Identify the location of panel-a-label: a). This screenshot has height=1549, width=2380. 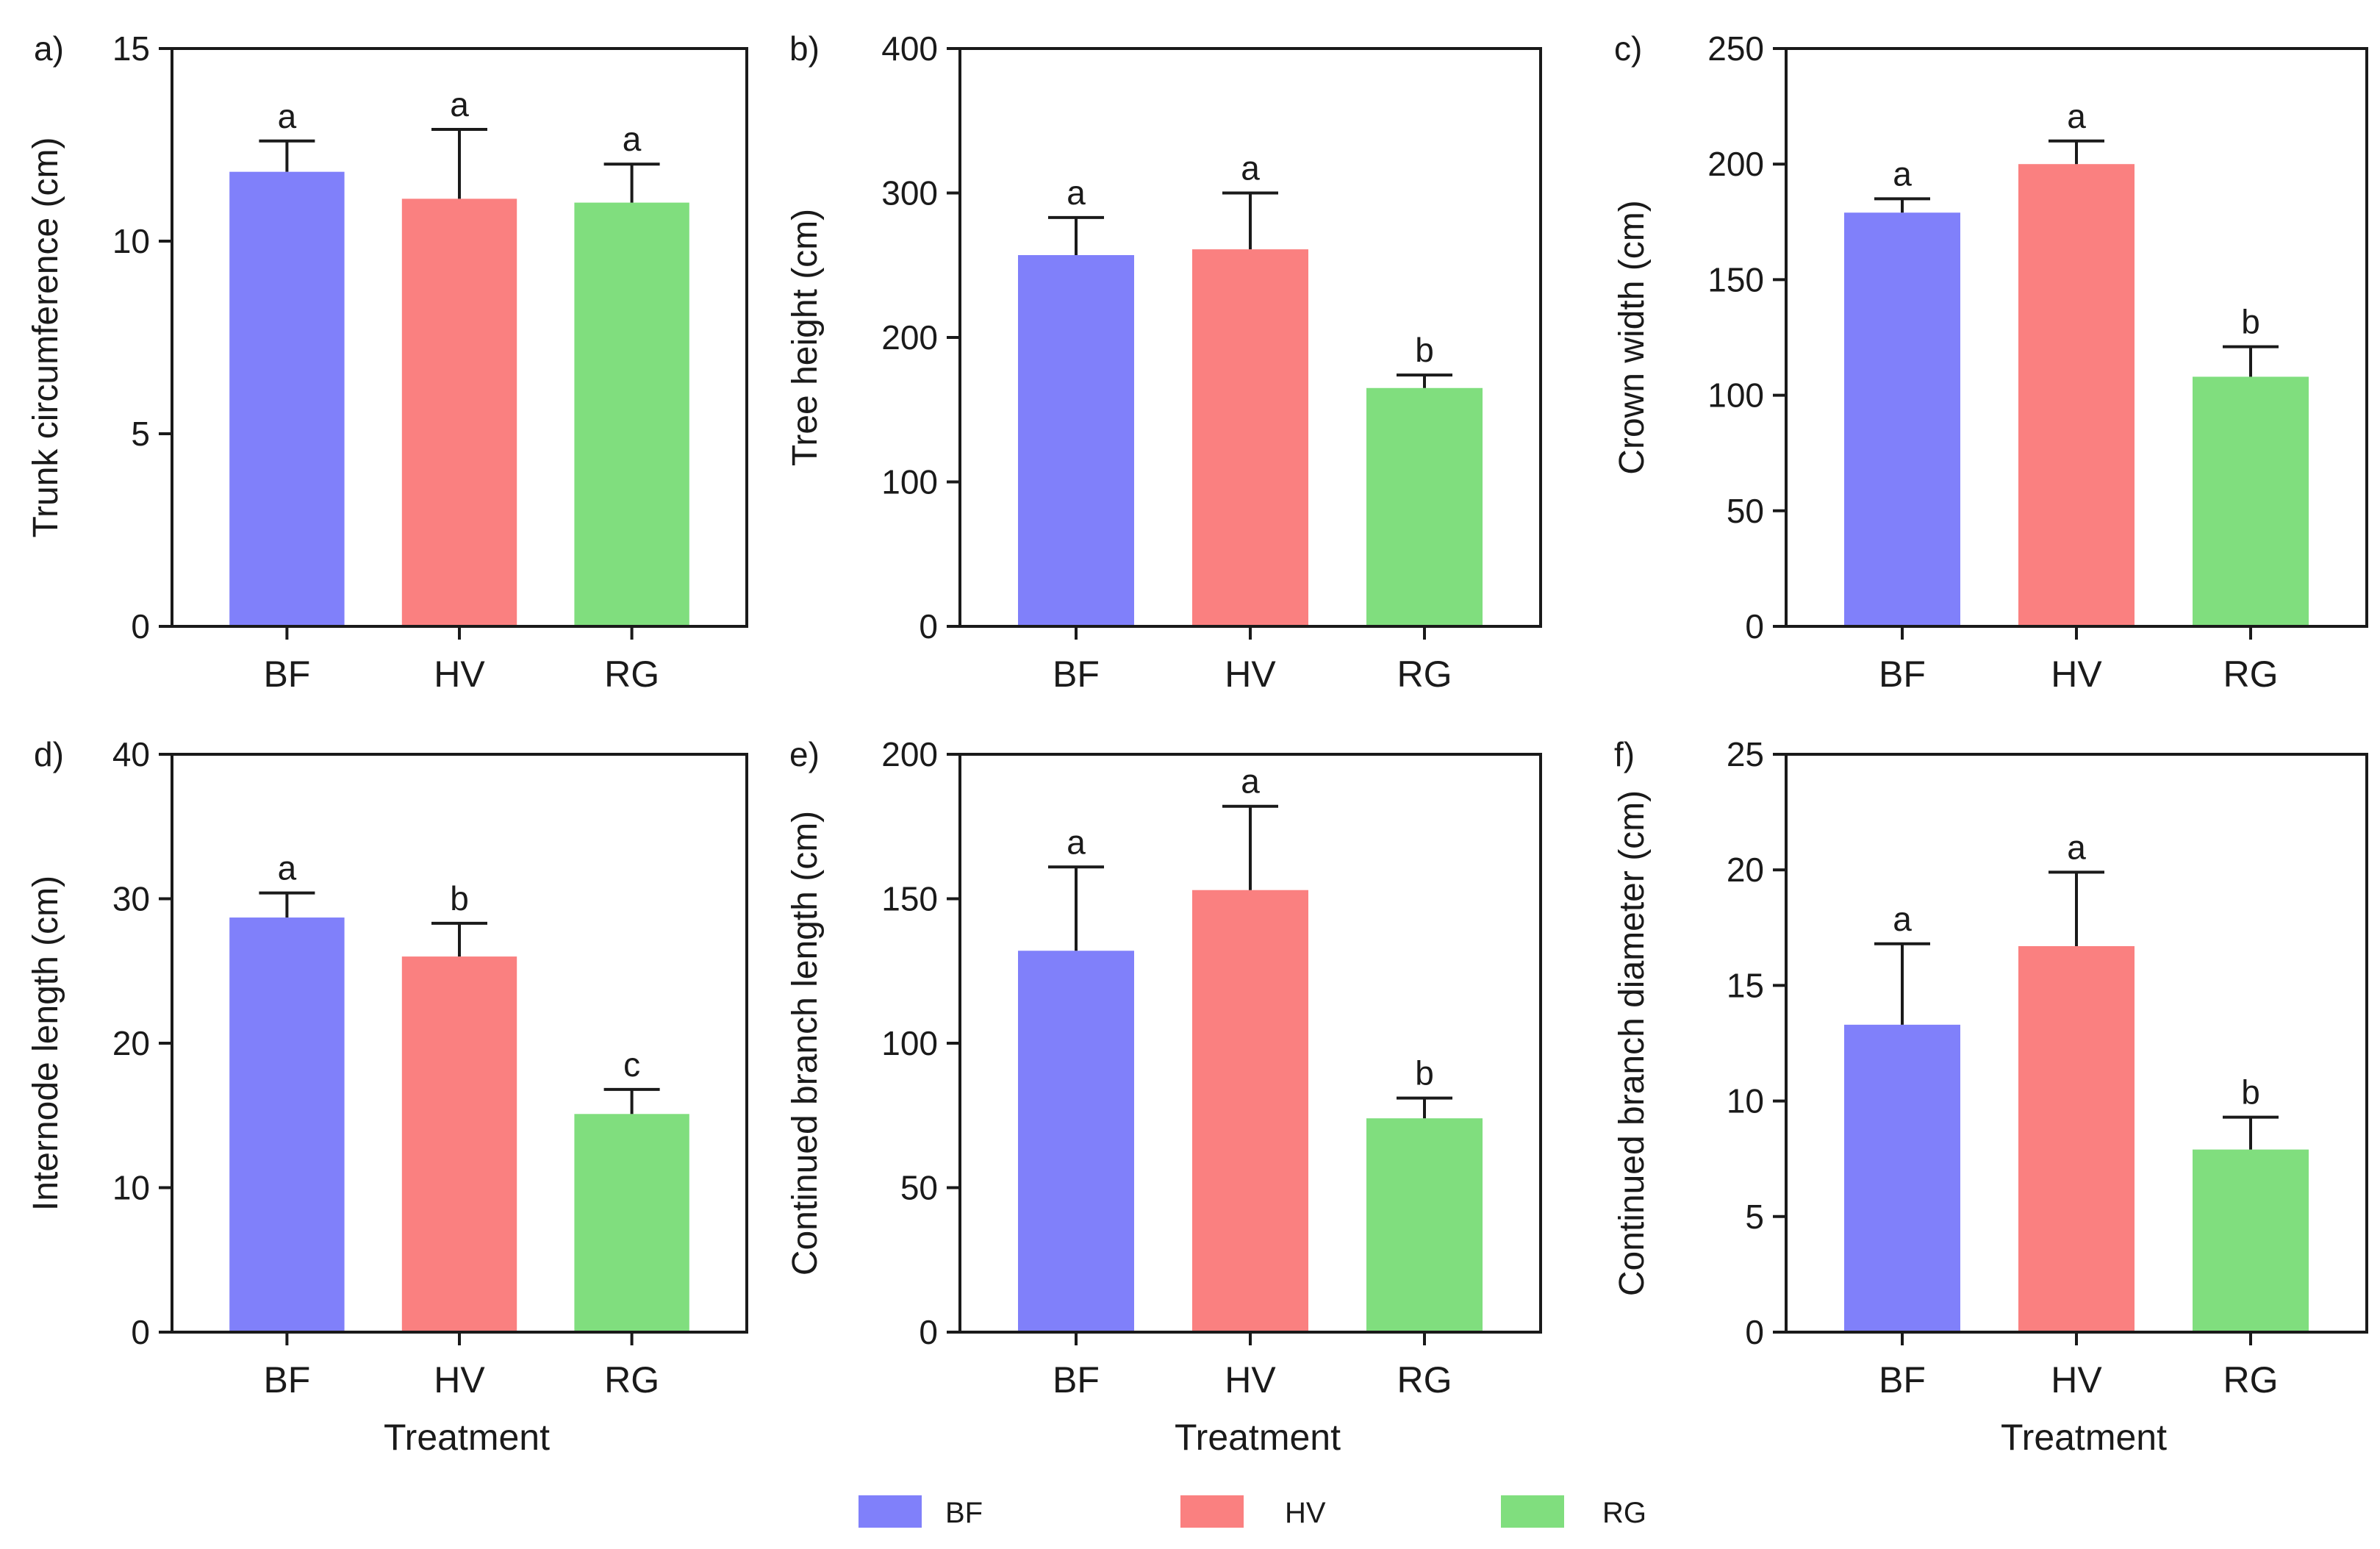
(49, 49).